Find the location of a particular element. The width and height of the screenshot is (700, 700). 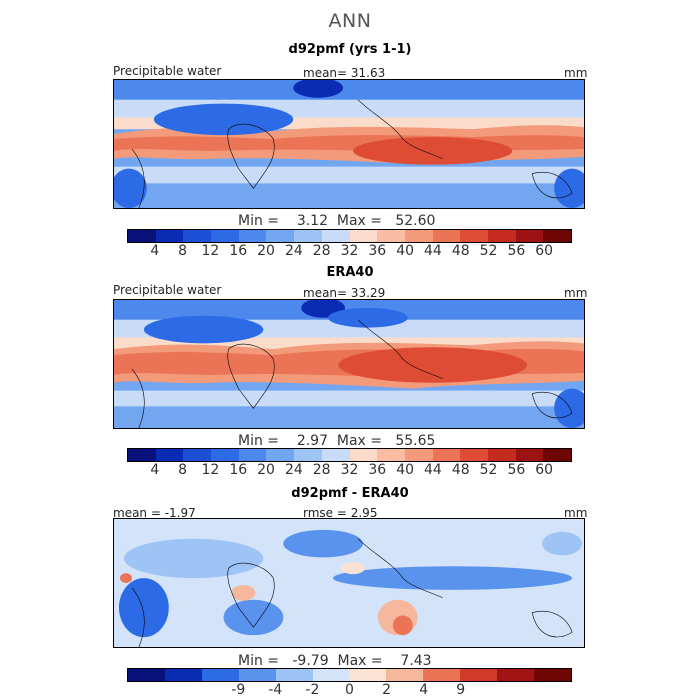

panel-3-colorbar is located at coordinates (349, 675).